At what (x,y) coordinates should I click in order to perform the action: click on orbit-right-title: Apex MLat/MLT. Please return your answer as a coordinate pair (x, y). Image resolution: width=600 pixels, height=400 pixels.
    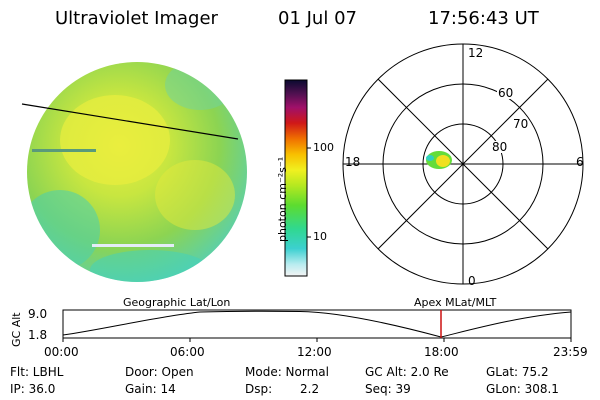
    Looking at the image, I should click on (455, 302).